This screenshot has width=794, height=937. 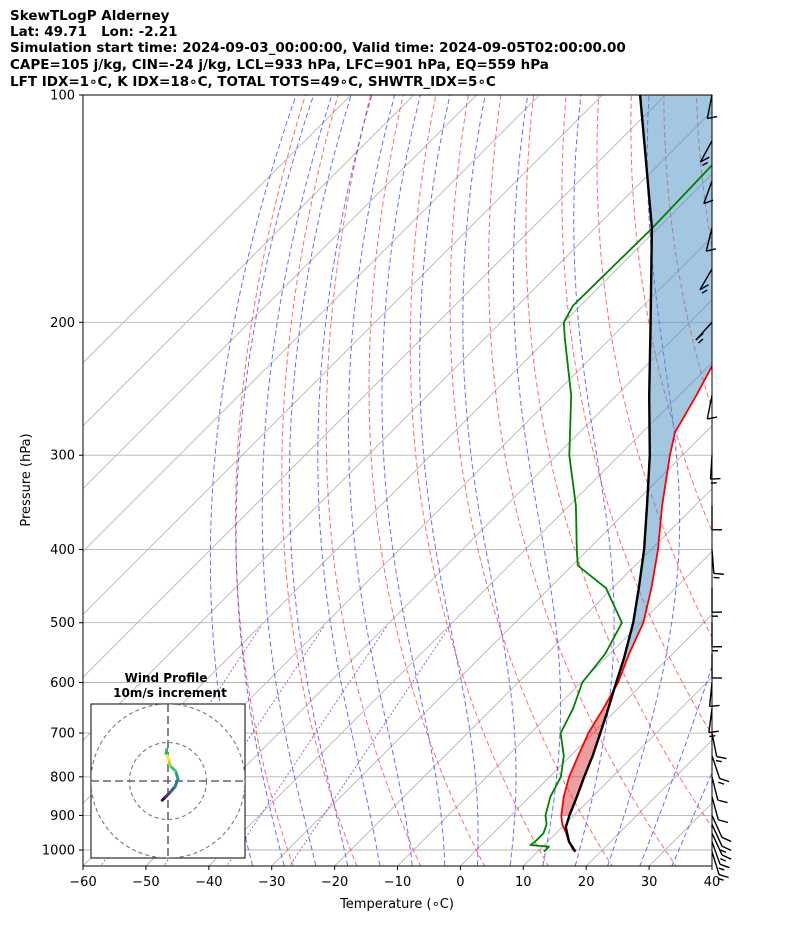 I want to click on x-tick-label: −10, so click(x=397, y=882).